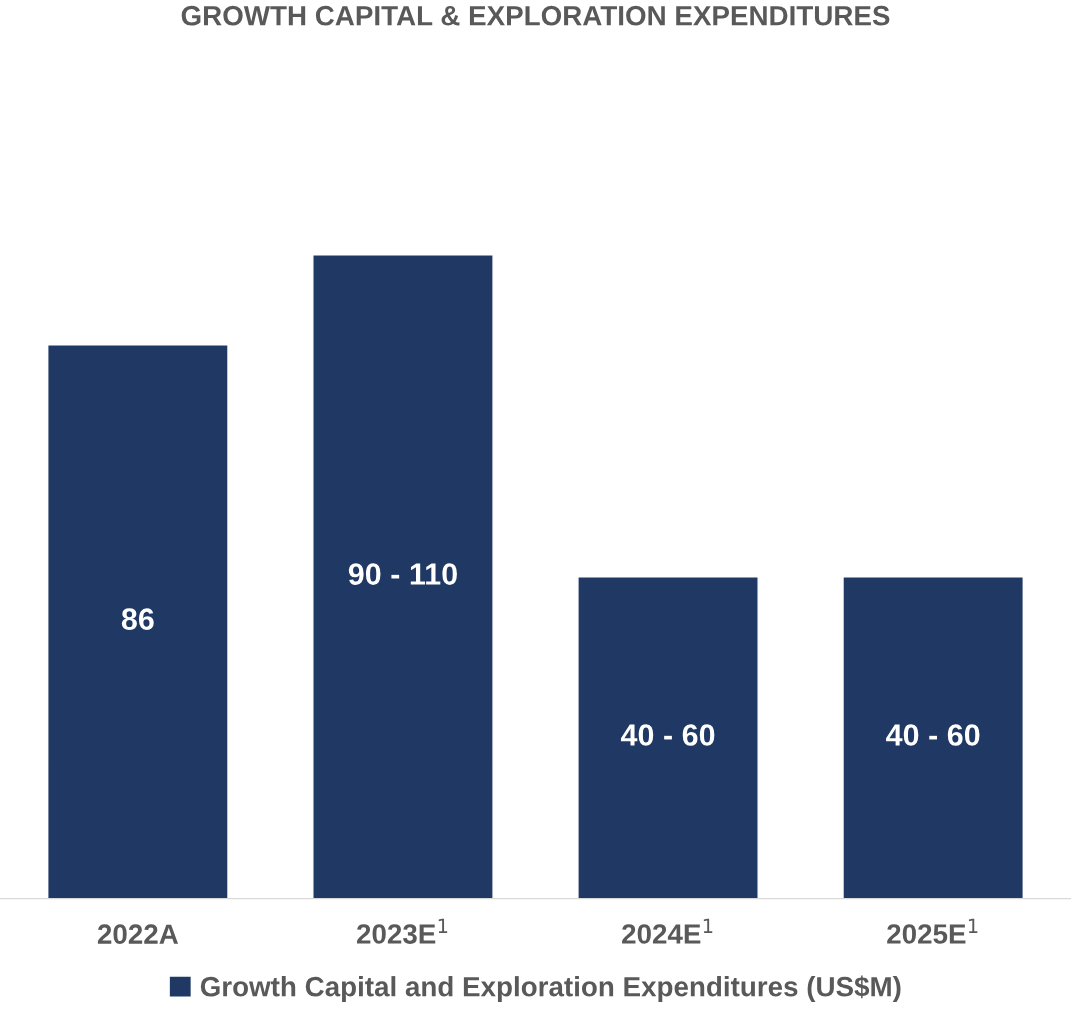 The width and height of the screenshot is (1071, 1027). Describe the element at coordinates (667, 931) in the screenshot. I see `x-tick-label: 2024E$^{1}$` at that location.